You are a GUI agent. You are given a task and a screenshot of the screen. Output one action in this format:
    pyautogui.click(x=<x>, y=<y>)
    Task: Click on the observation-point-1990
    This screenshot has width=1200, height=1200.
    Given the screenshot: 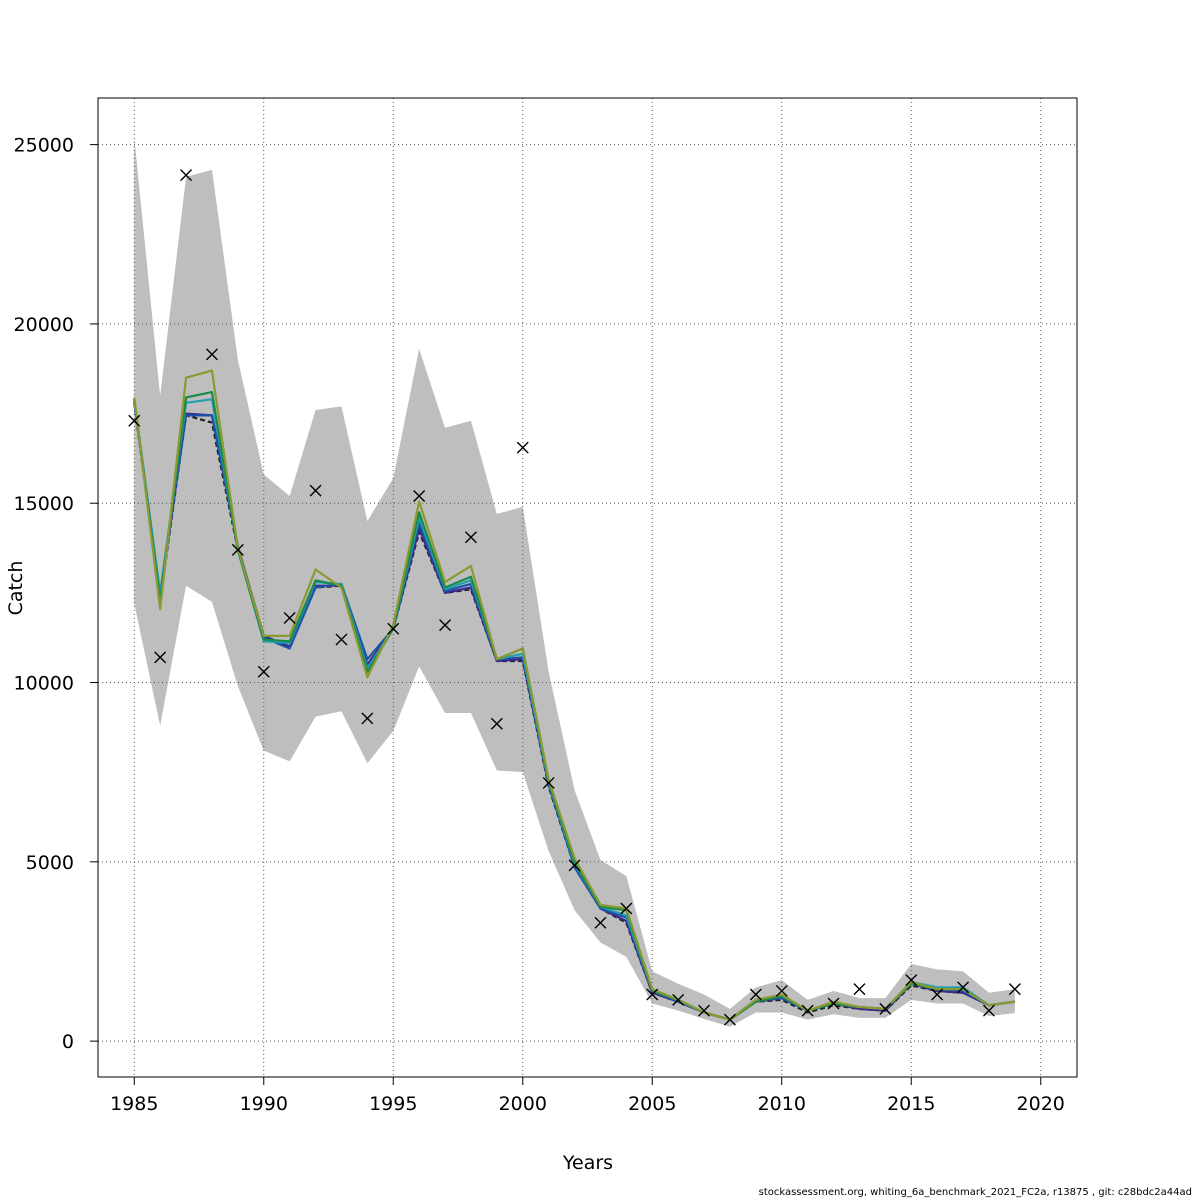 What is the action you would take?
    pyautogui.click(x=263, y=671)
    